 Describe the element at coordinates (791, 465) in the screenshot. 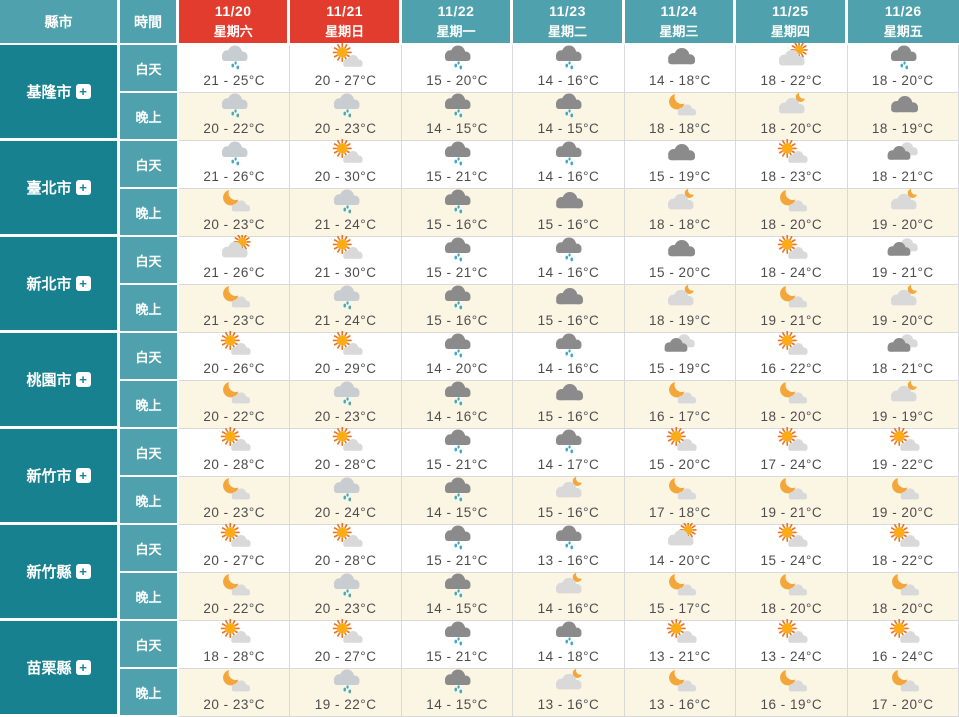

I see `temperature-range: 17 - 24°C` at that location.